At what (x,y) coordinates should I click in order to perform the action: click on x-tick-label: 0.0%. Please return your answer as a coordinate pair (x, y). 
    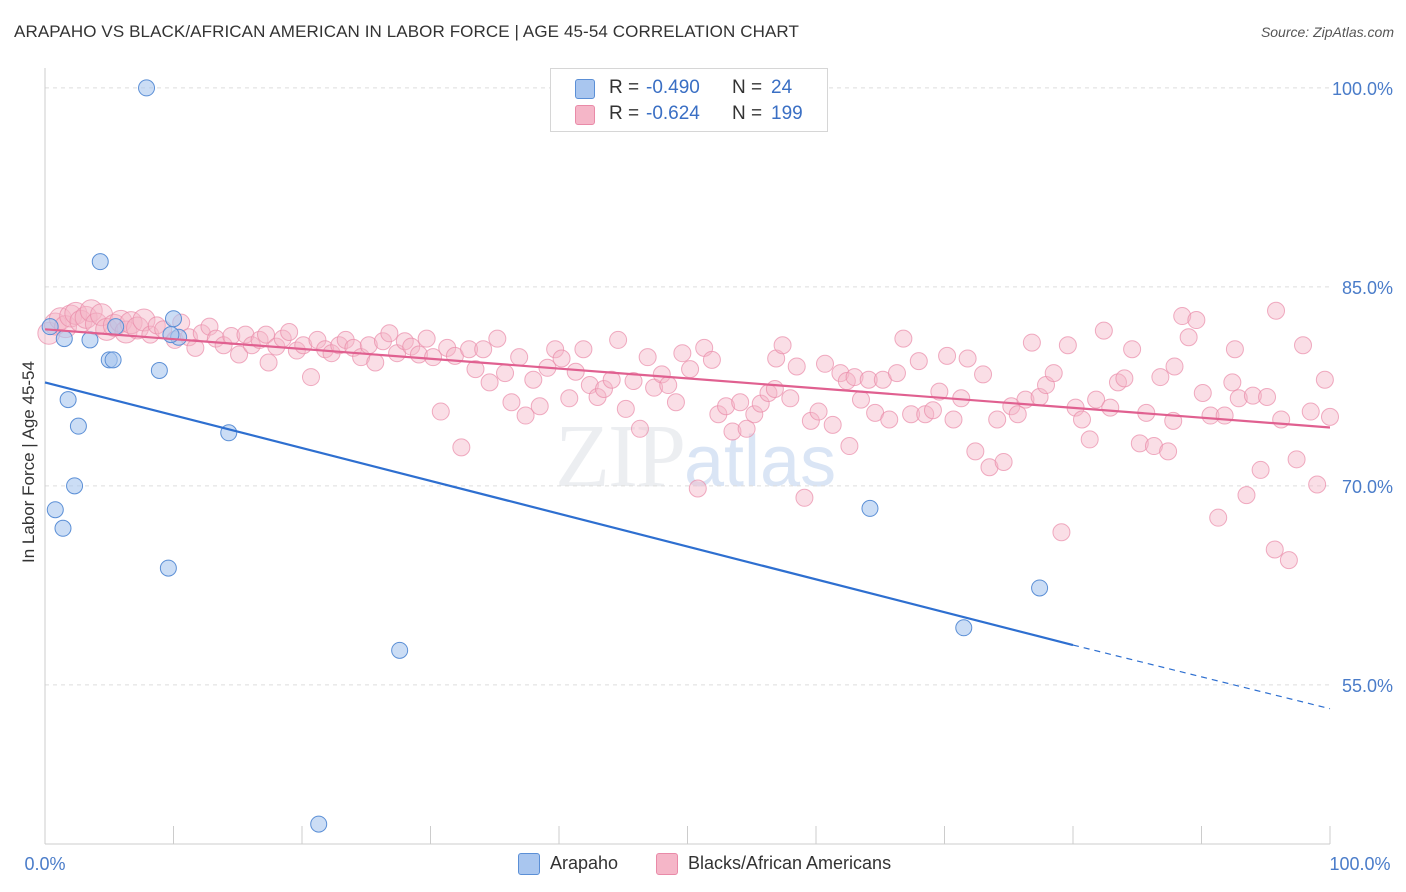
    Looking at the image, I should click on (44, 864).